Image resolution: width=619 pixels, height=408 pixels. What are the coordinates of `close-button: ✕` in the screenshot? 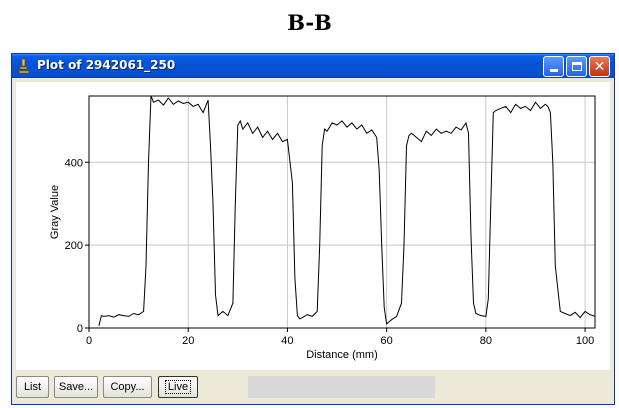 It's located at (599, 66).